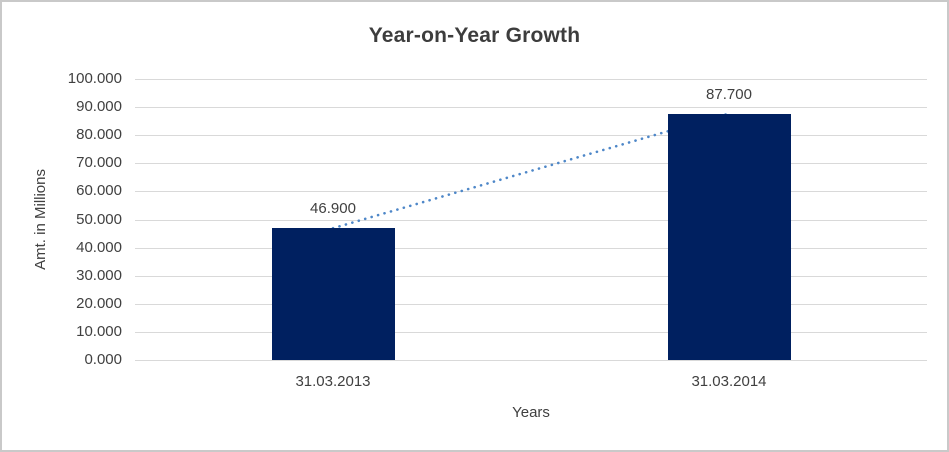  I want to click on y-tick-label: 90.000, so click(99, 106).